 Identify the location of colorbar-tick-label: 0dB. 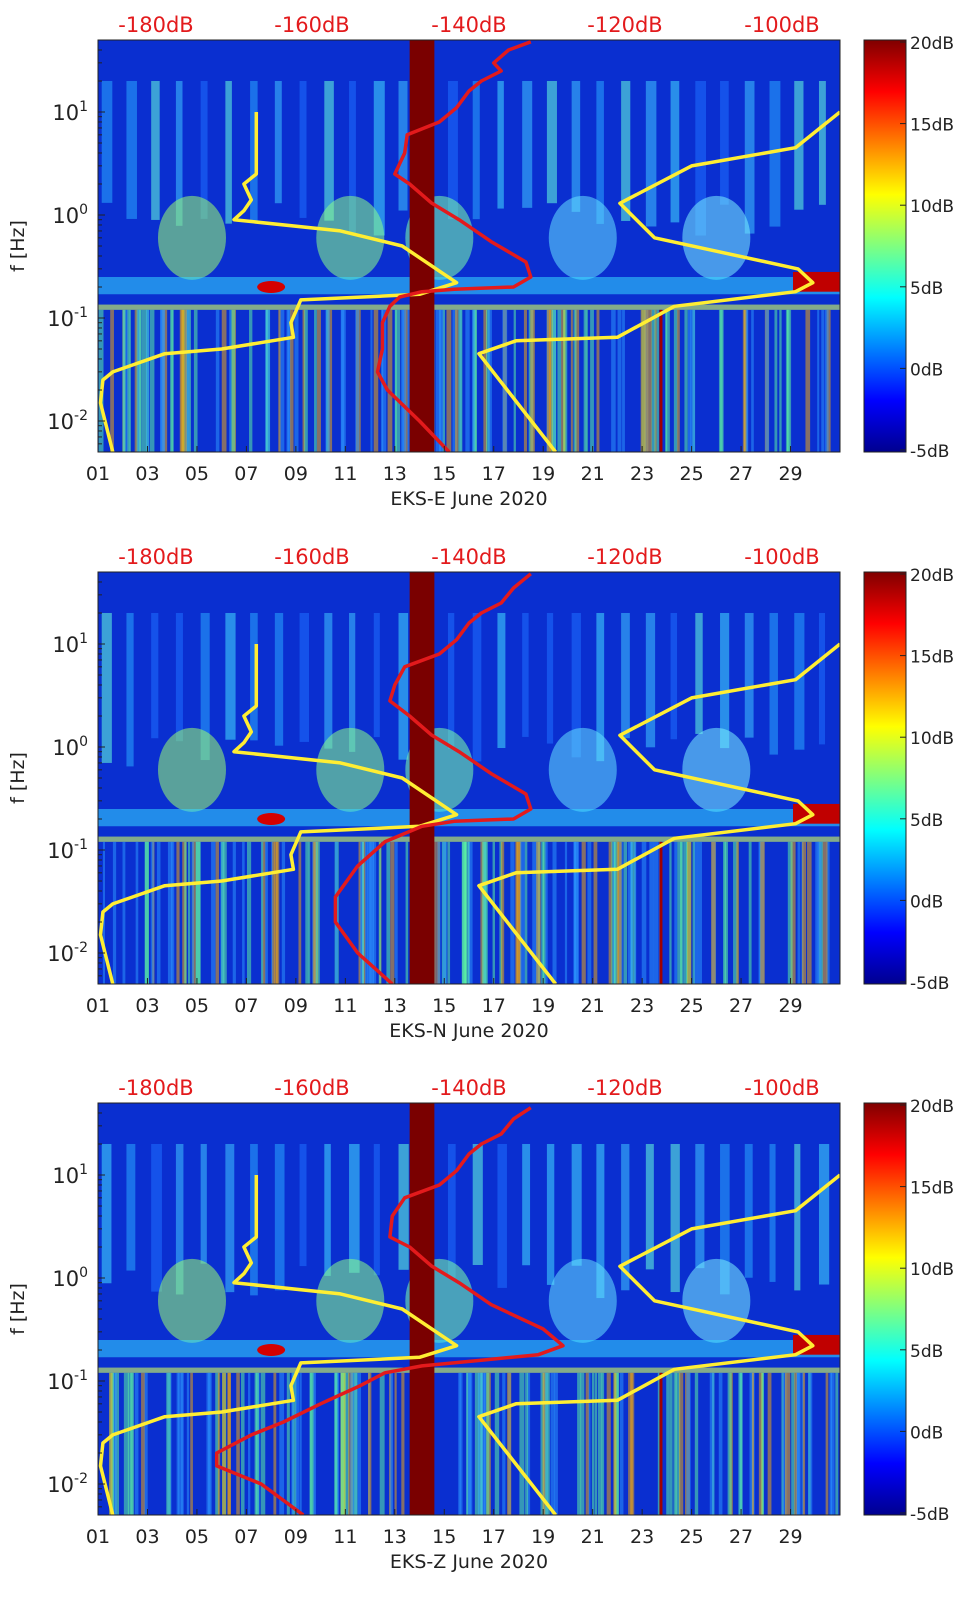
(926, 1433).